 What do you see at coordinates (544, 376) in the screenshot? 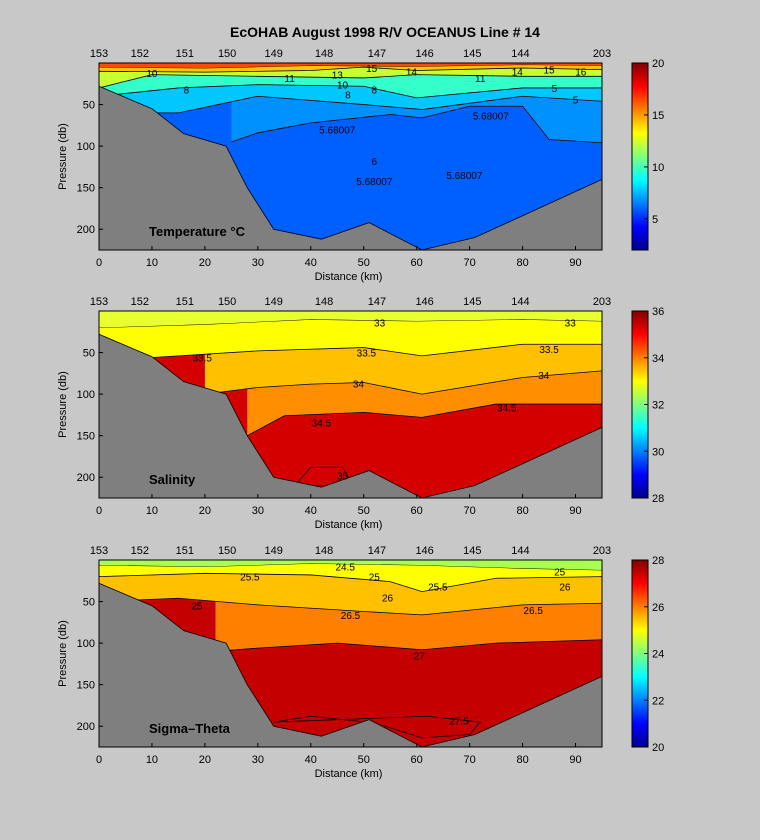
I see `contour-label: 34` at bounding box center [544, 376].